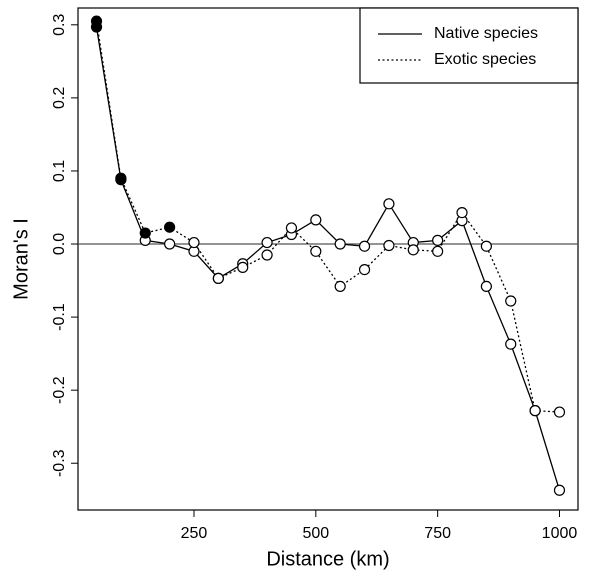 The image size is (590, 577). What do you see at coordinates (486, 33) in the screenshot?
I see `legend-label: Native species` at bounding box center [486, 33].